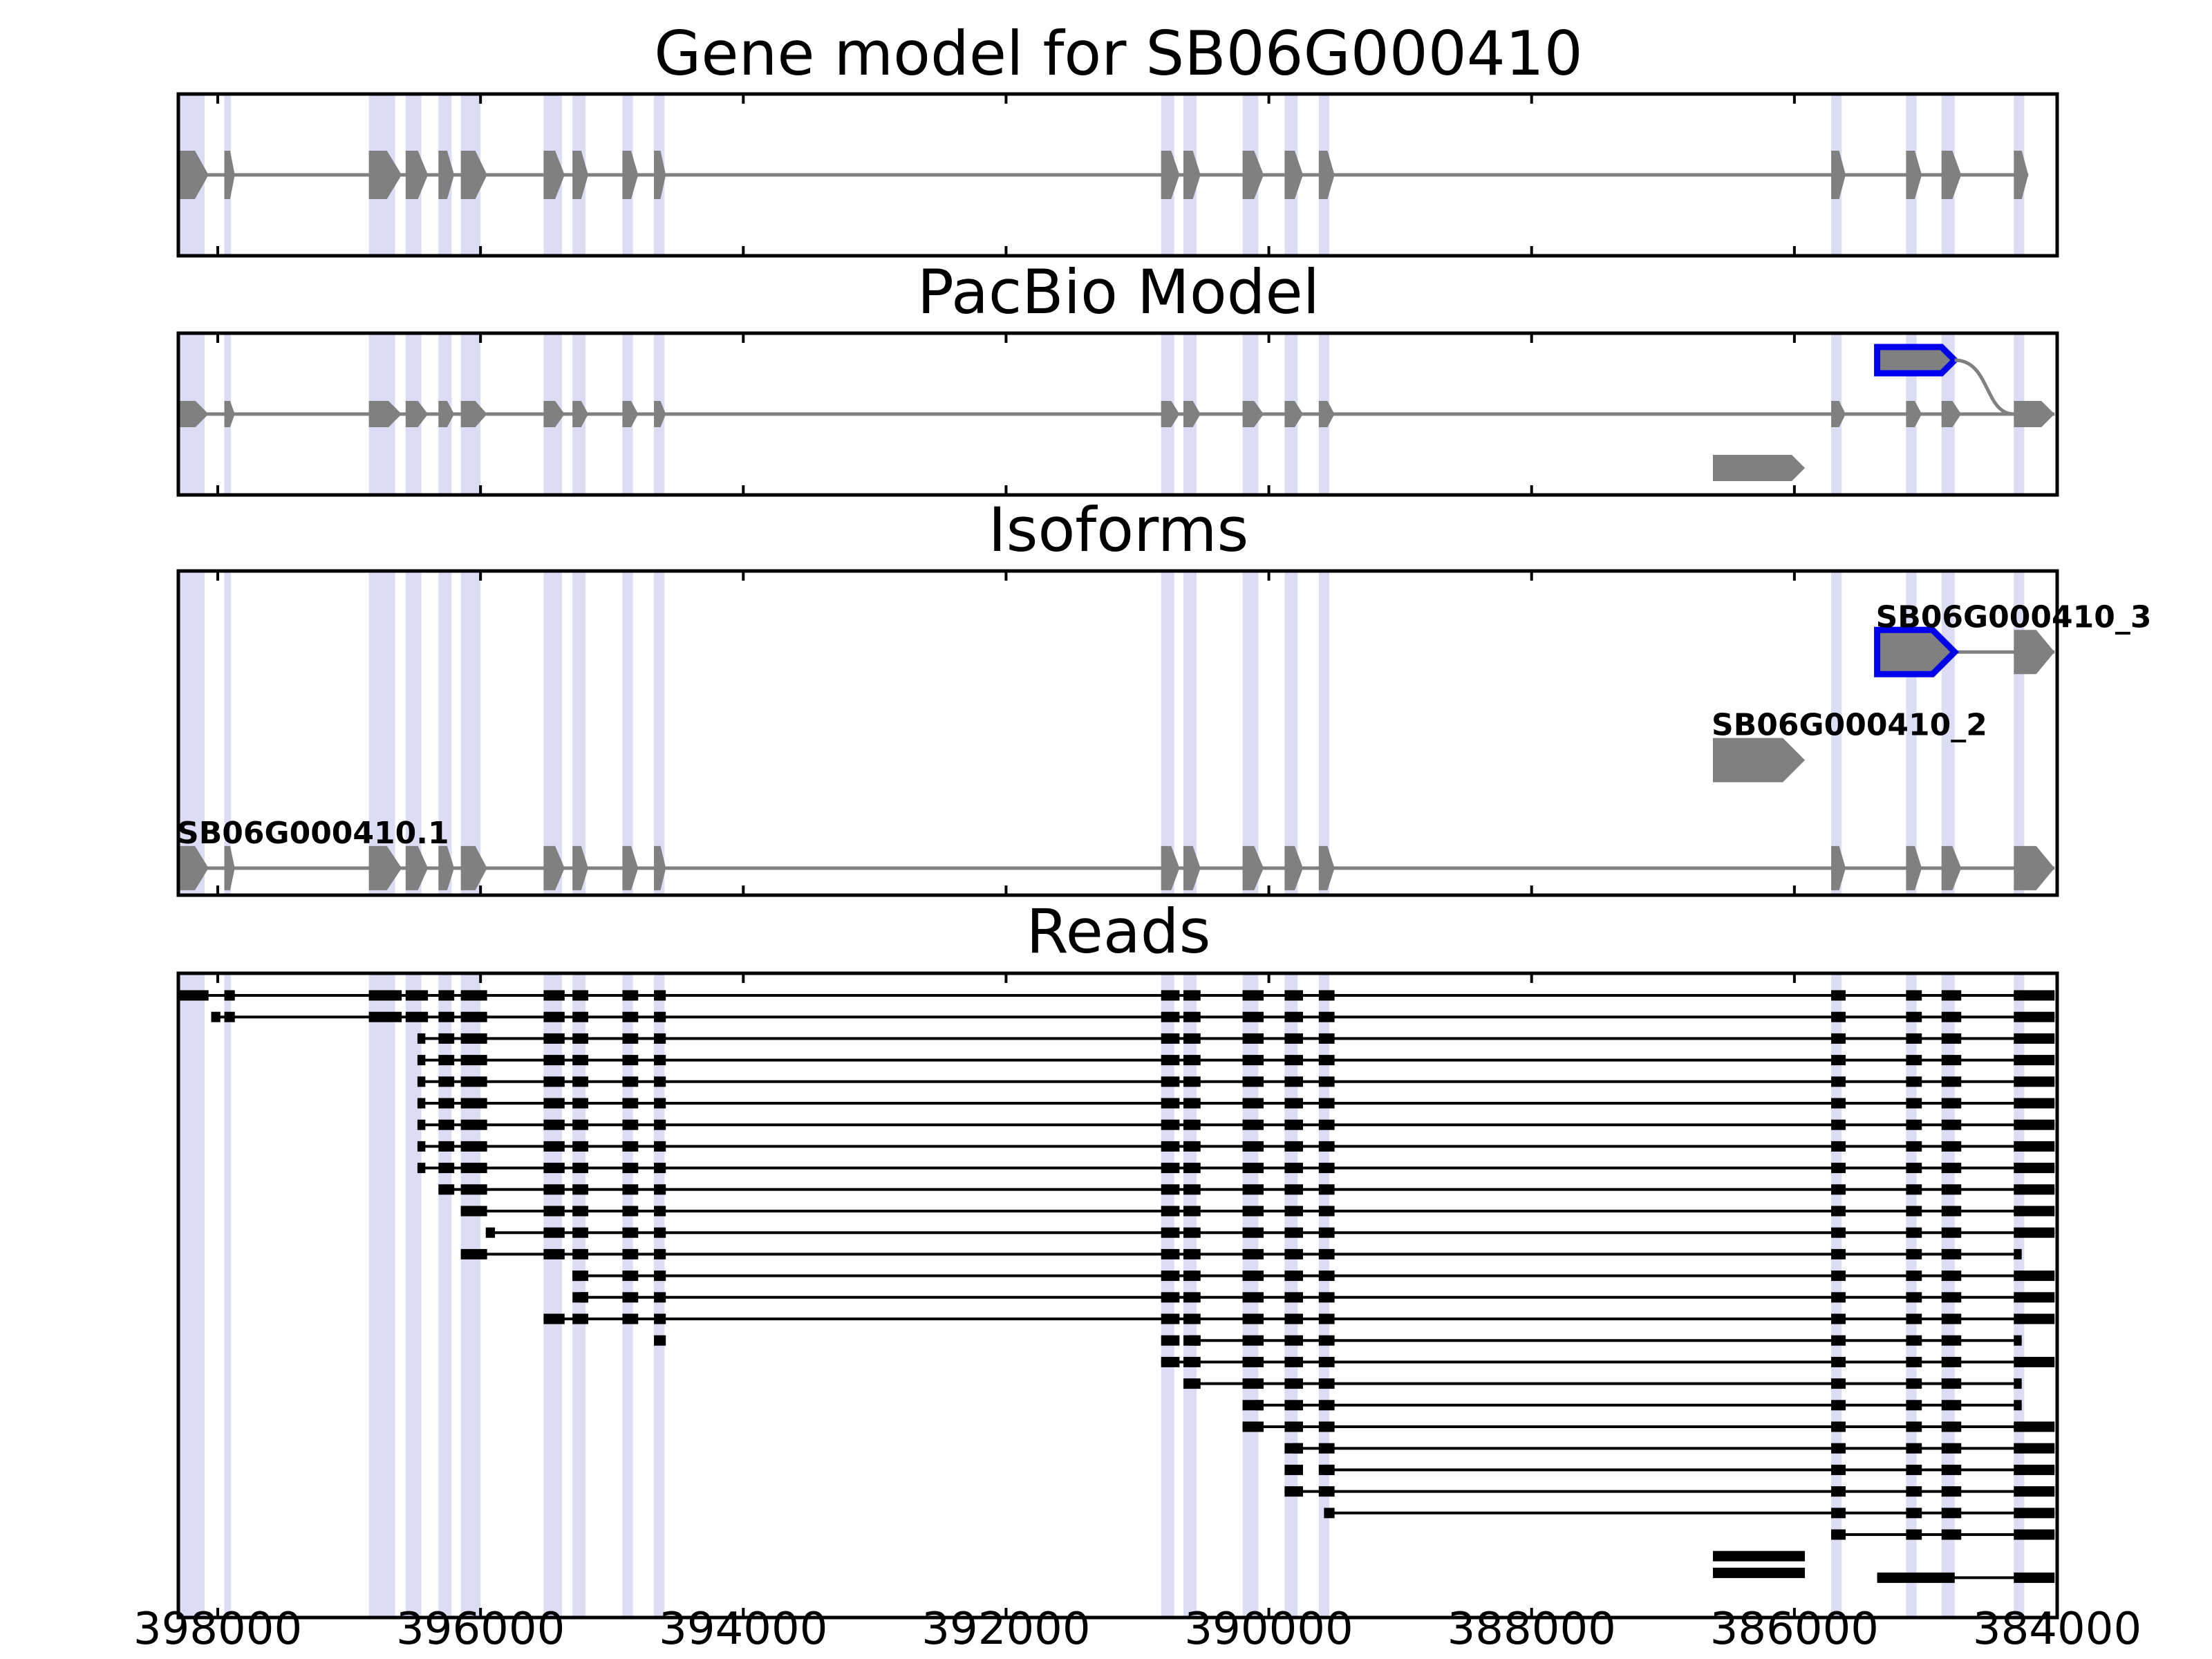 The width and height of the screenshot is (2212, 1659). I want to click on panel-title-reads: Reads, so click(1119, 931).